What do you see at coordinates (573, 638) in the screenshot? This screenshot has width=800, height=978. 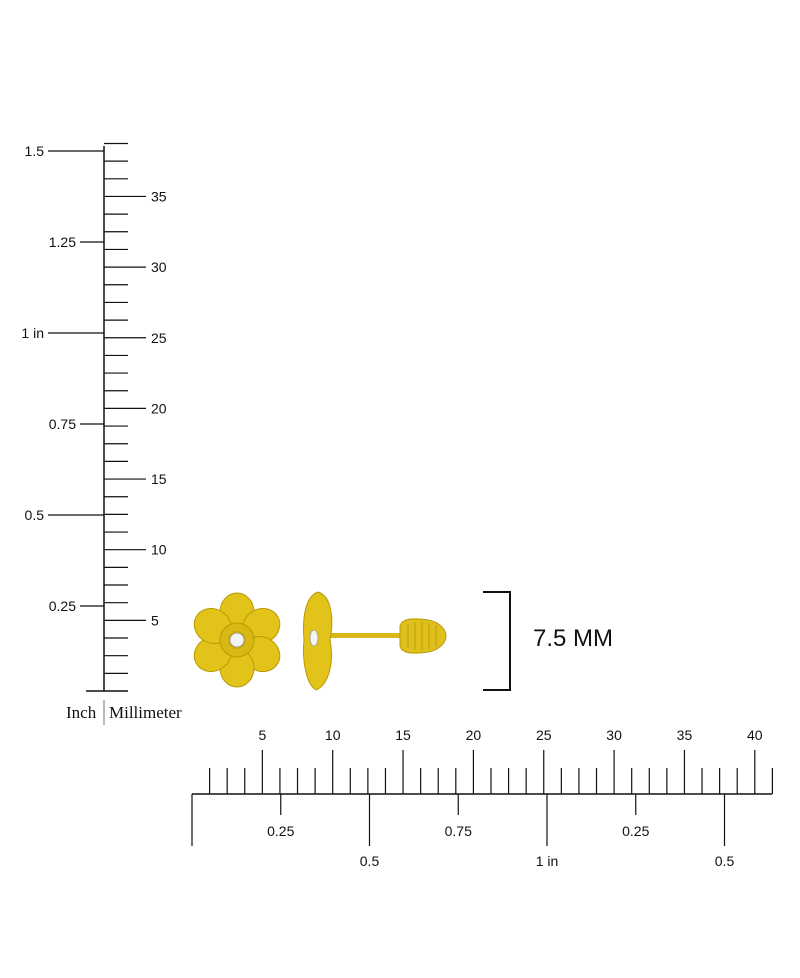 I see `size-label: 7.5 MM` at bounding box center [573, 638].